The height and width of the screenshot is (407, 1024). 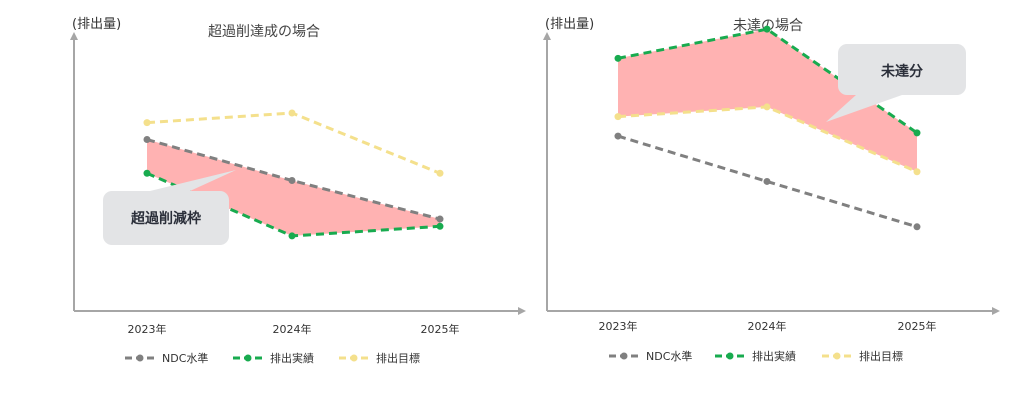 I want to click on series-line, so click(x=767, y=181).